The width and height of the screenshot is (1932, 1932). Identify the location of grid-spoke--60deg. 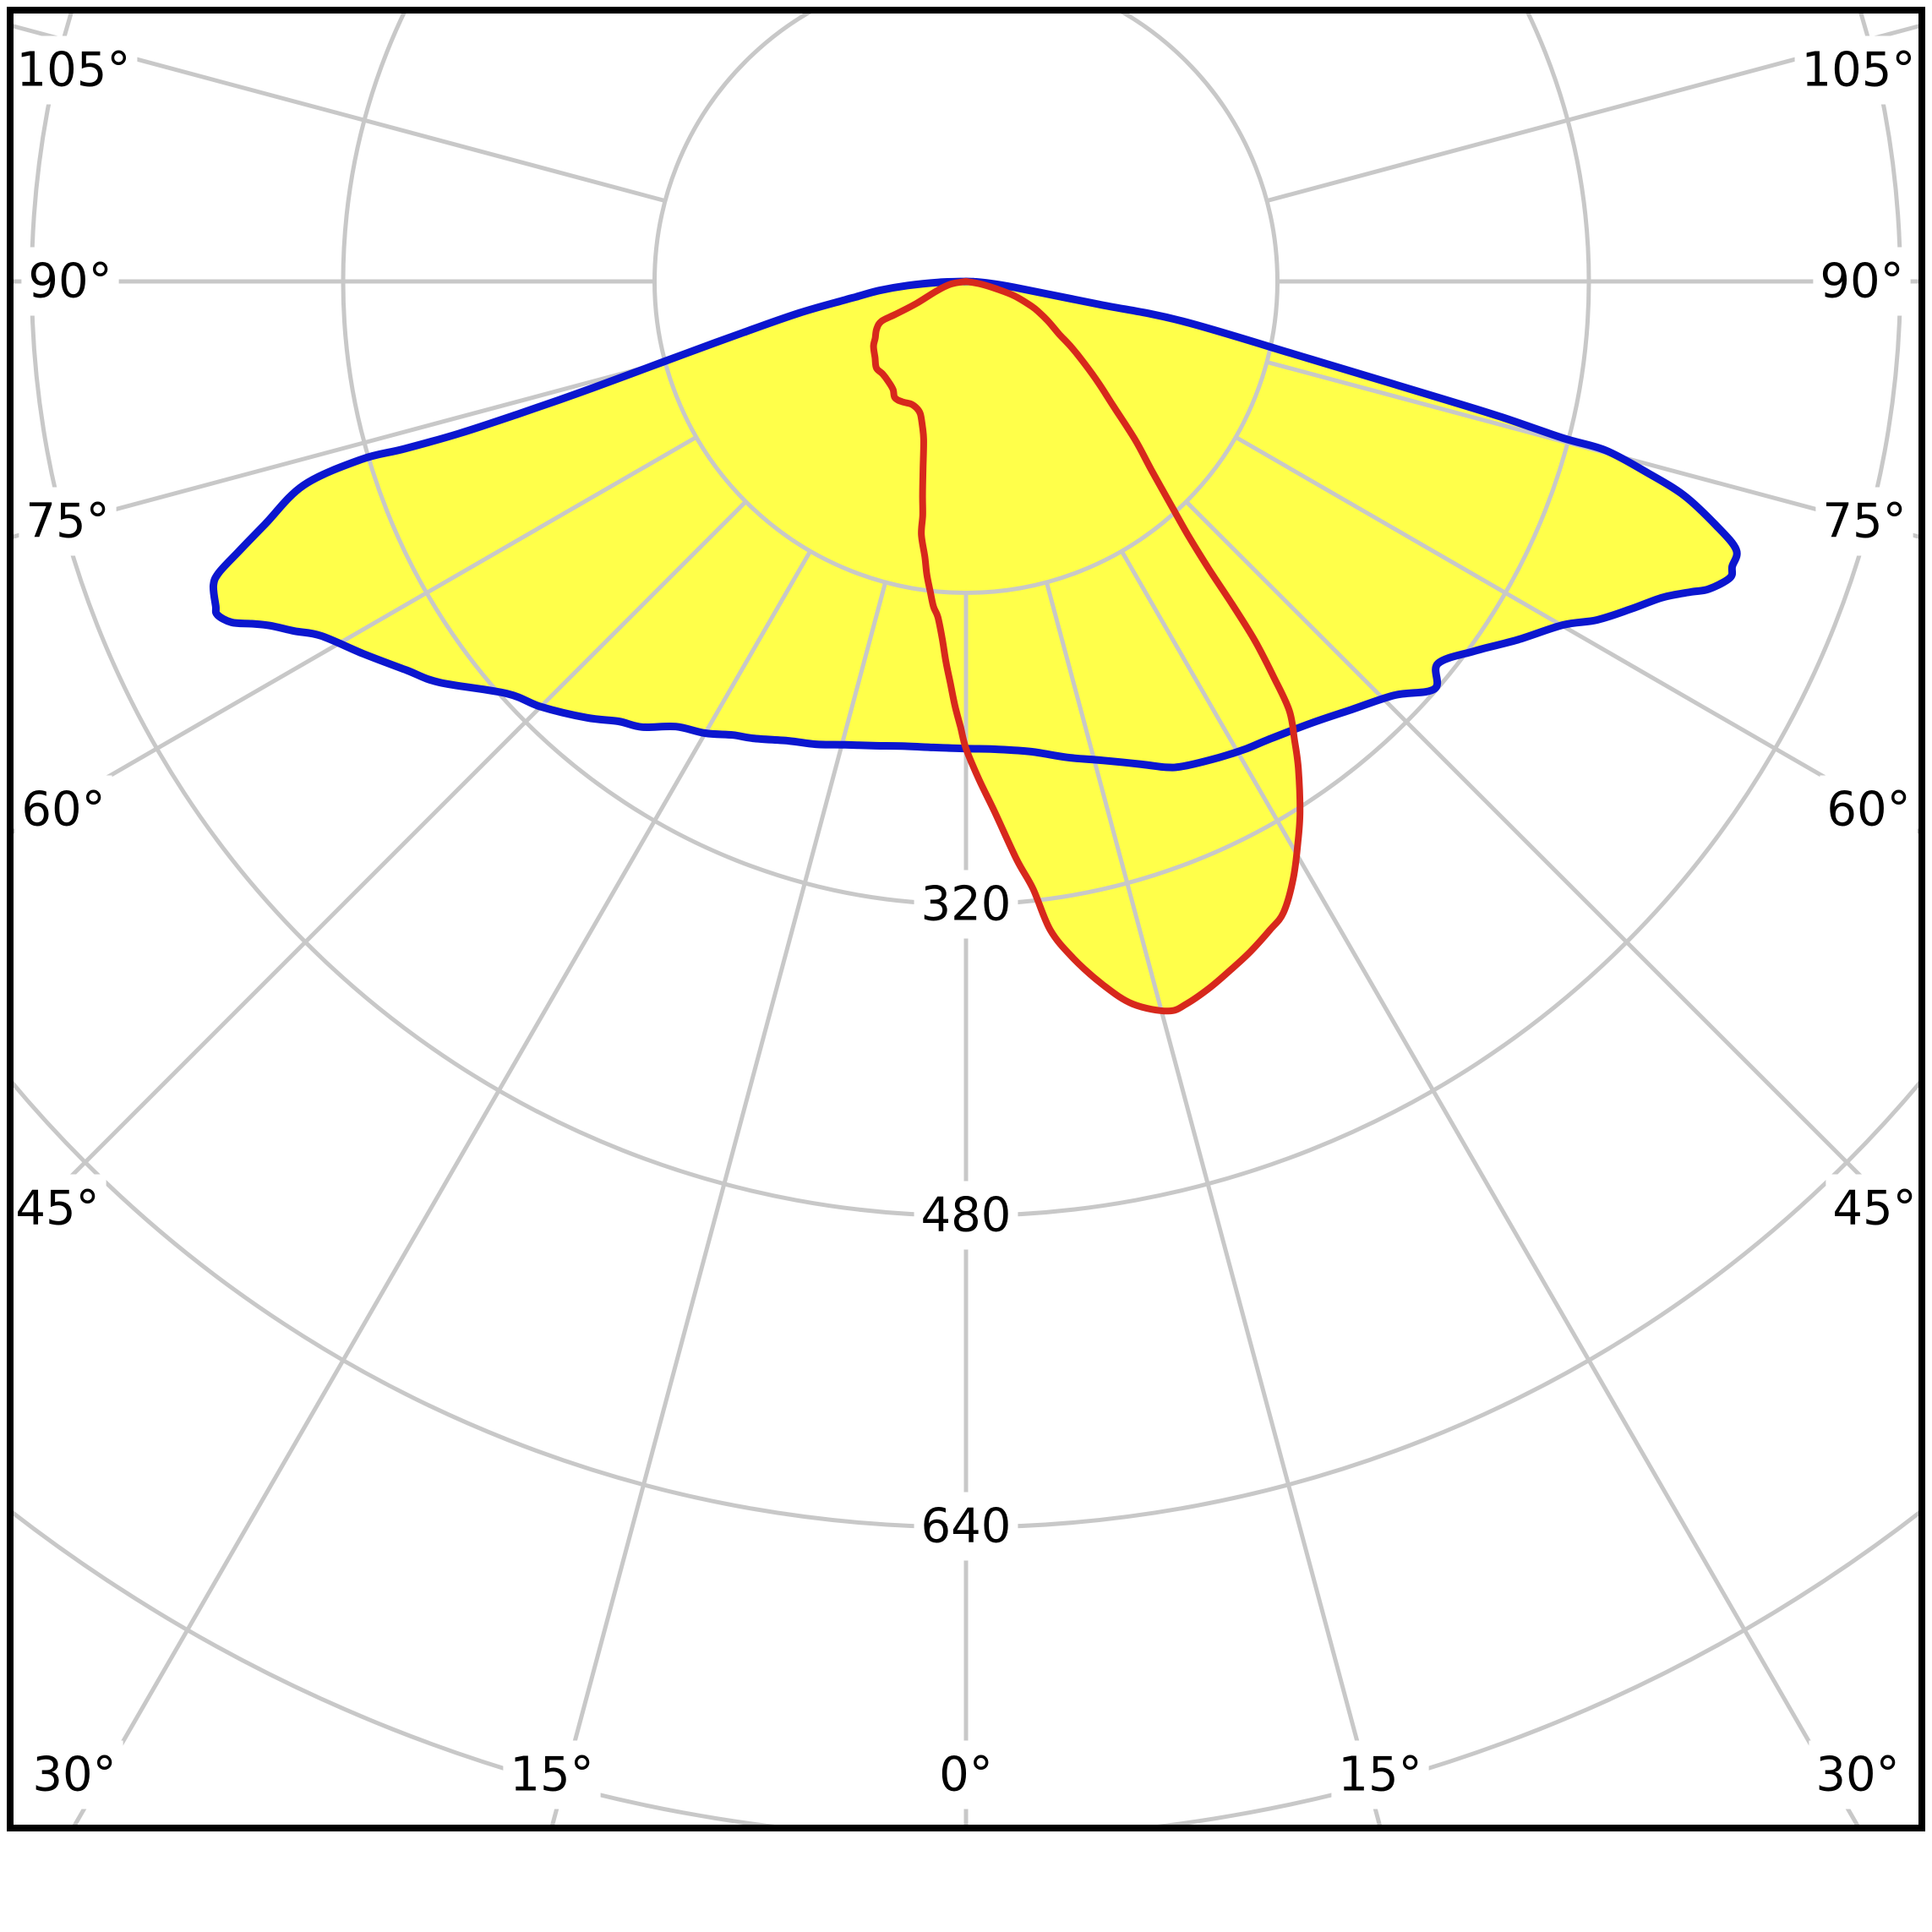
(354, 635).